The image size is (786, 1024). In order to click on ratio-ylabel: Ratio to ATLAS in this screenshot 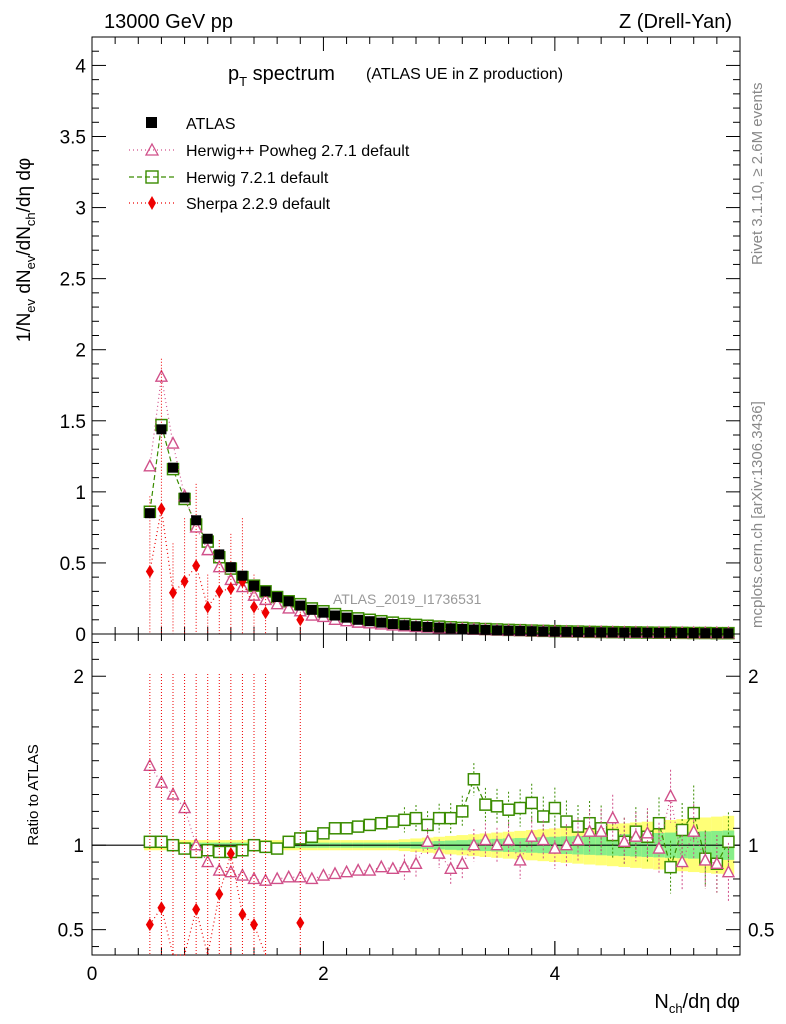, I will do `click(33, 794)`.